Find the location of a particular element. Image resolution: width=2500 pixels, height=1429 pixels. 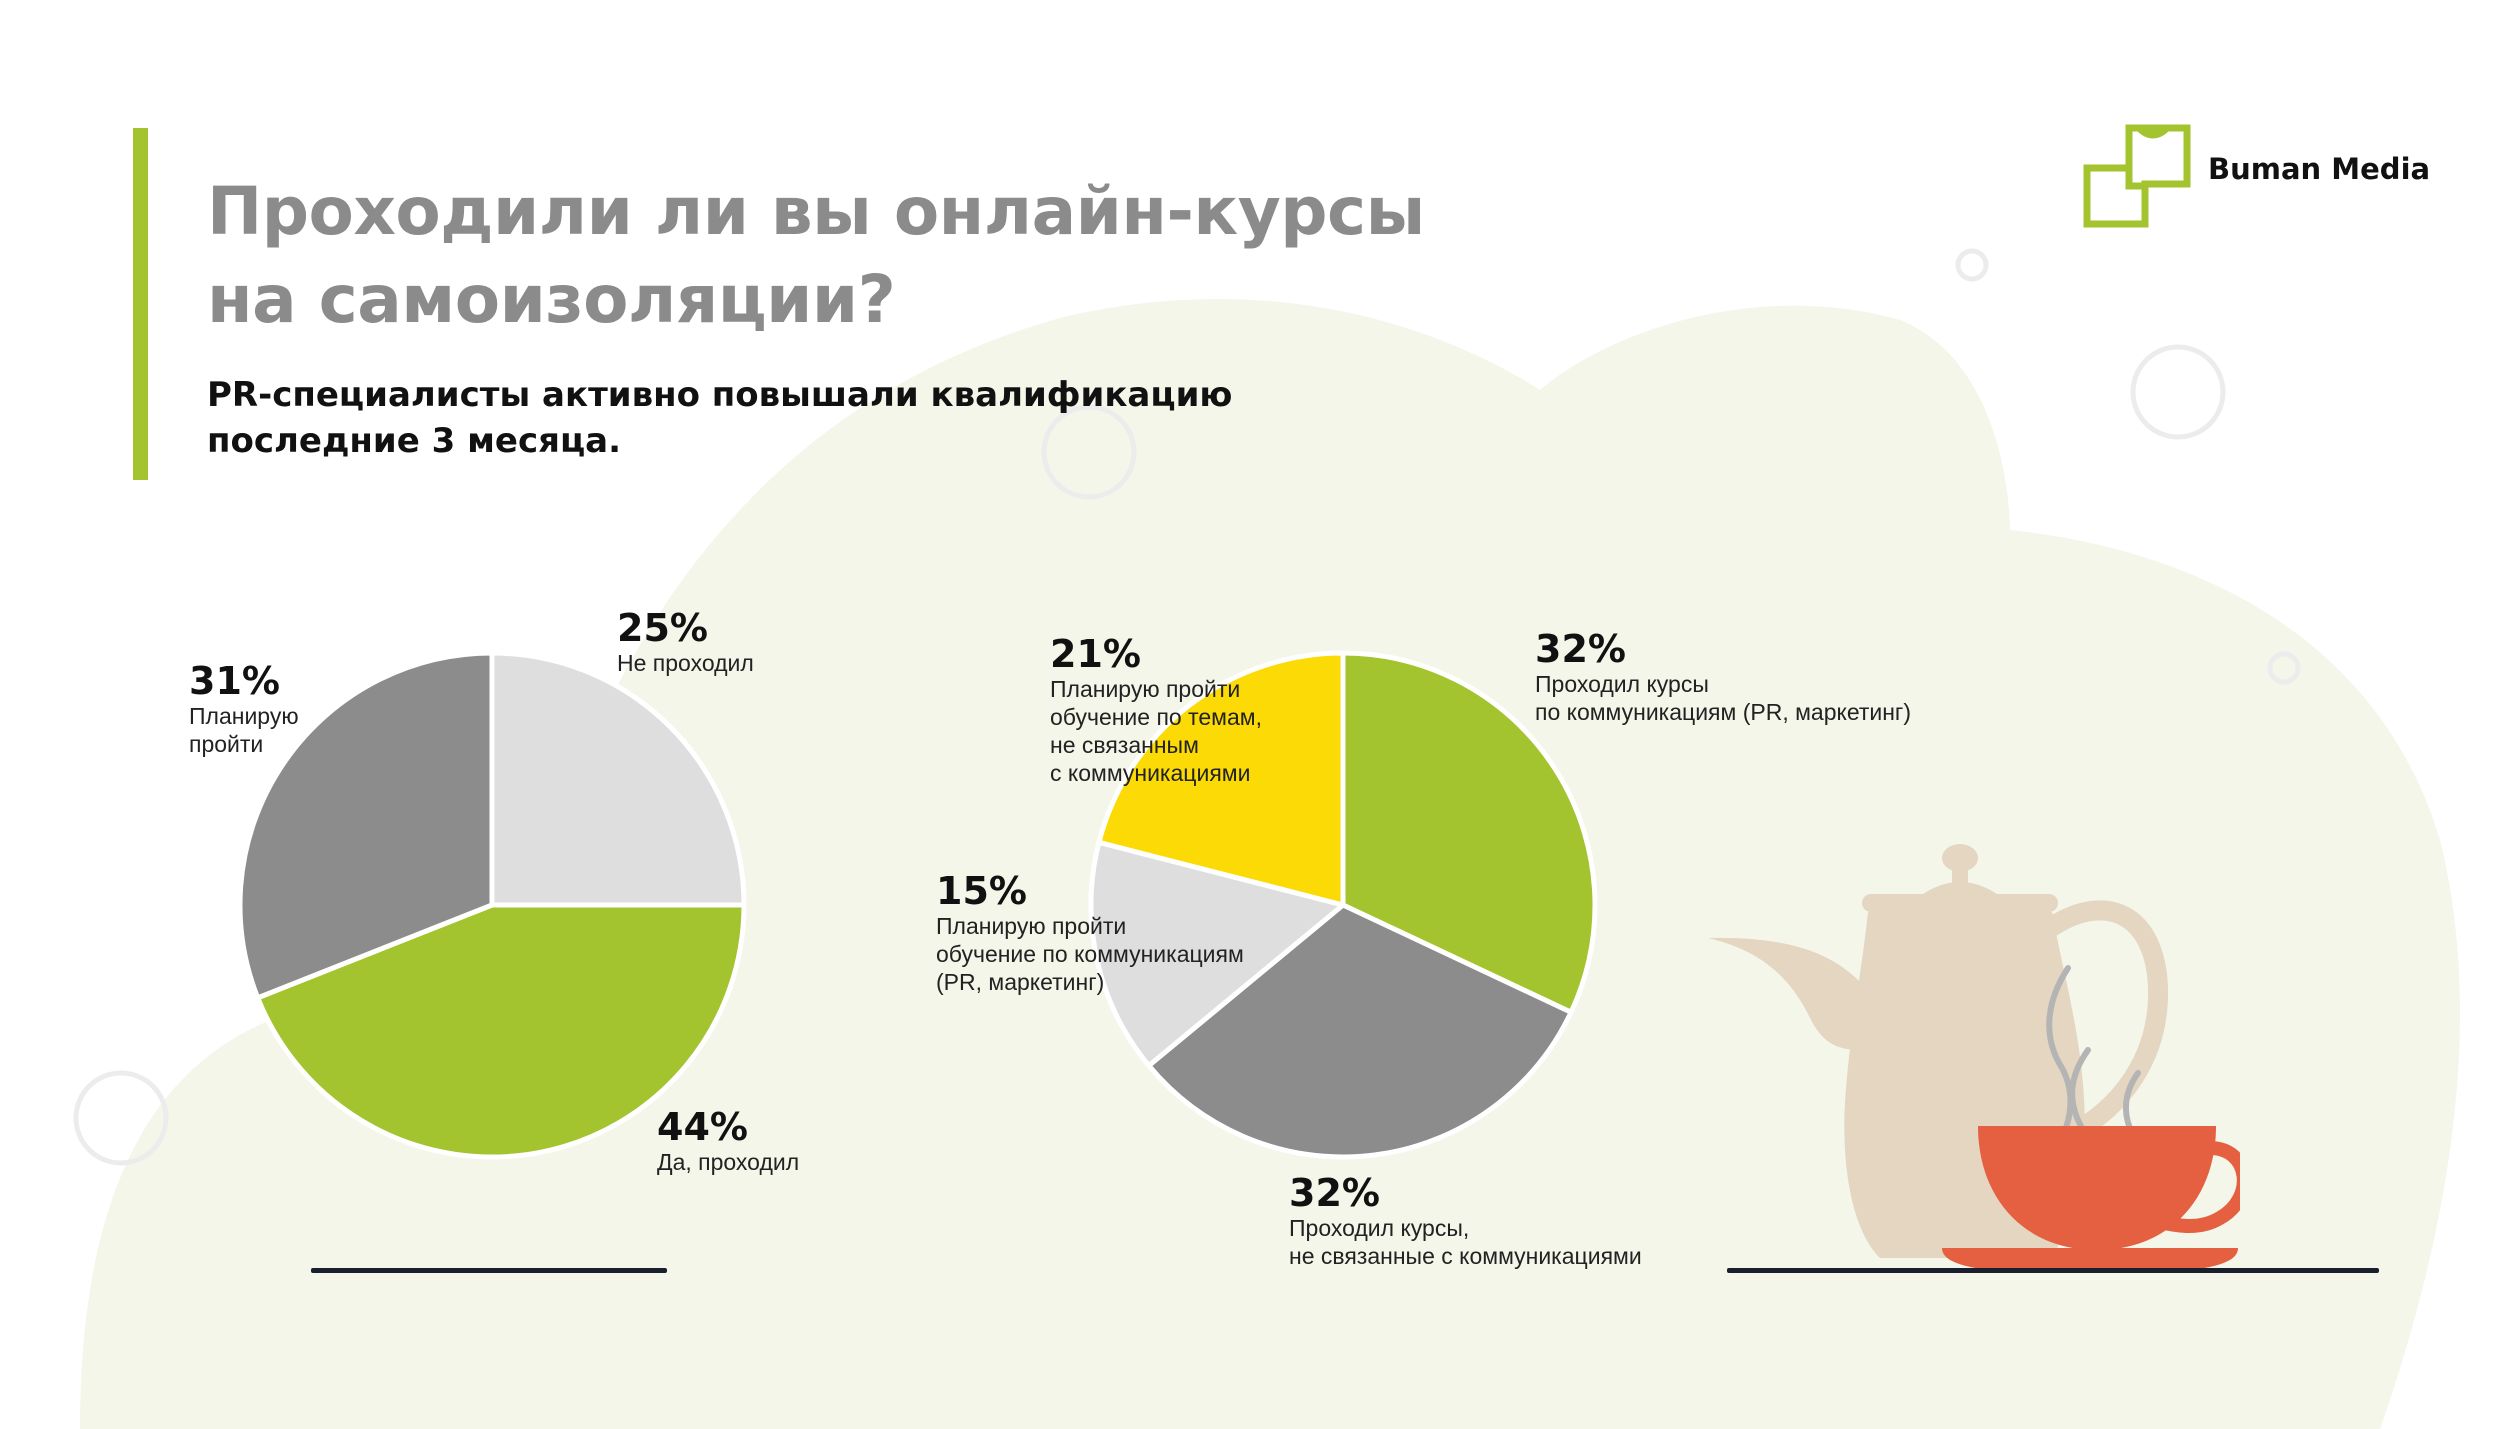

caption-line: с коммуникациями is located at coordinates (1150, 773).